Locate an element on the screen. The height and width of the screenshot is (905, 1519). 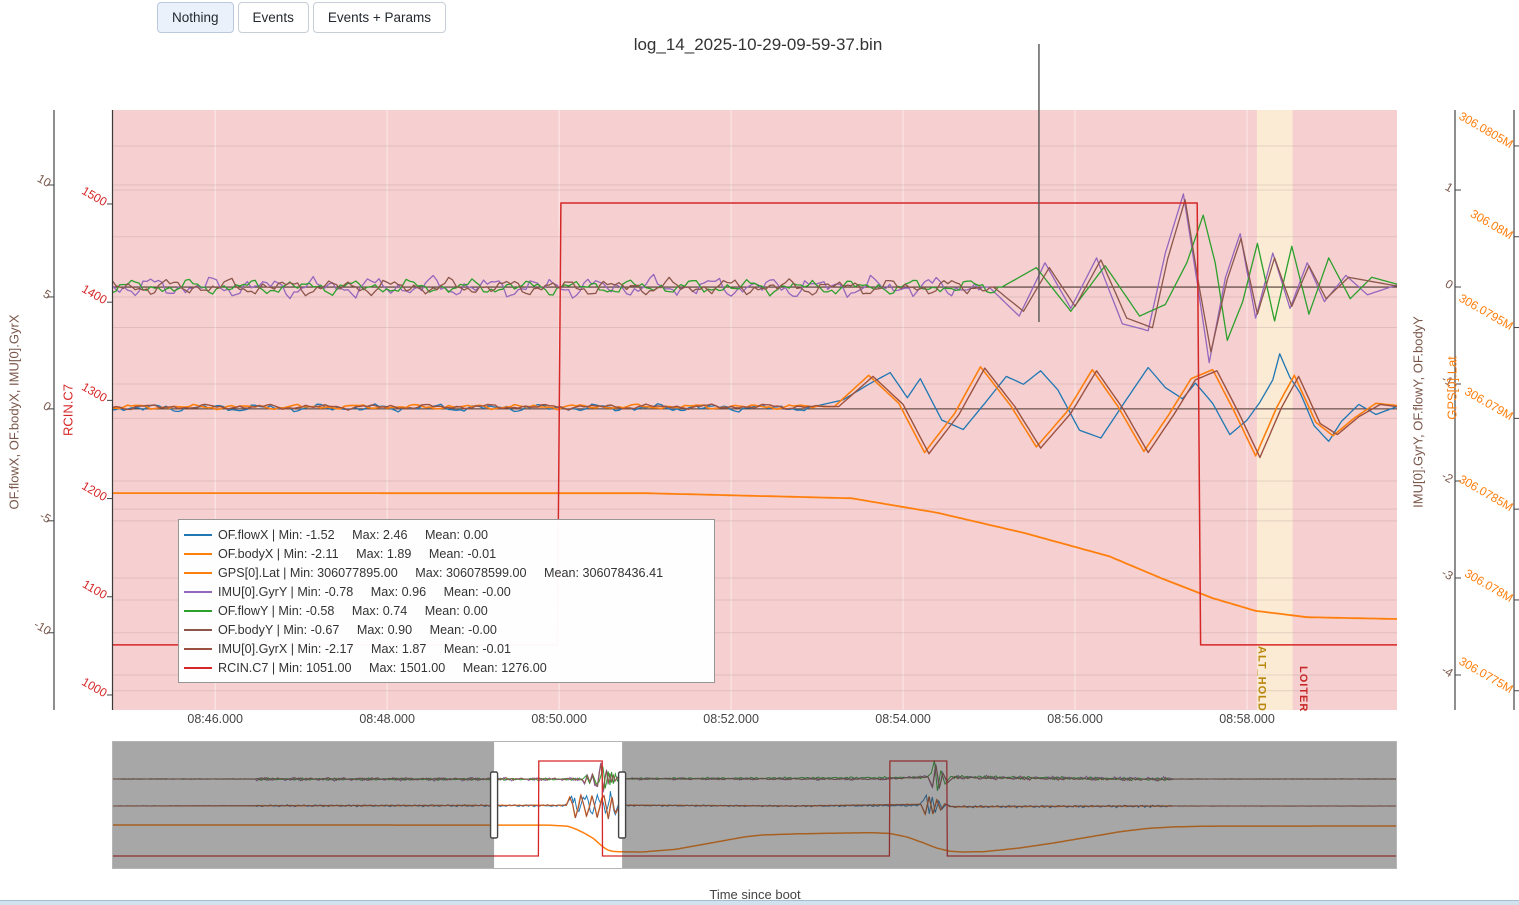
series-line-OF-bodyY is located at coordinates (754, 276).